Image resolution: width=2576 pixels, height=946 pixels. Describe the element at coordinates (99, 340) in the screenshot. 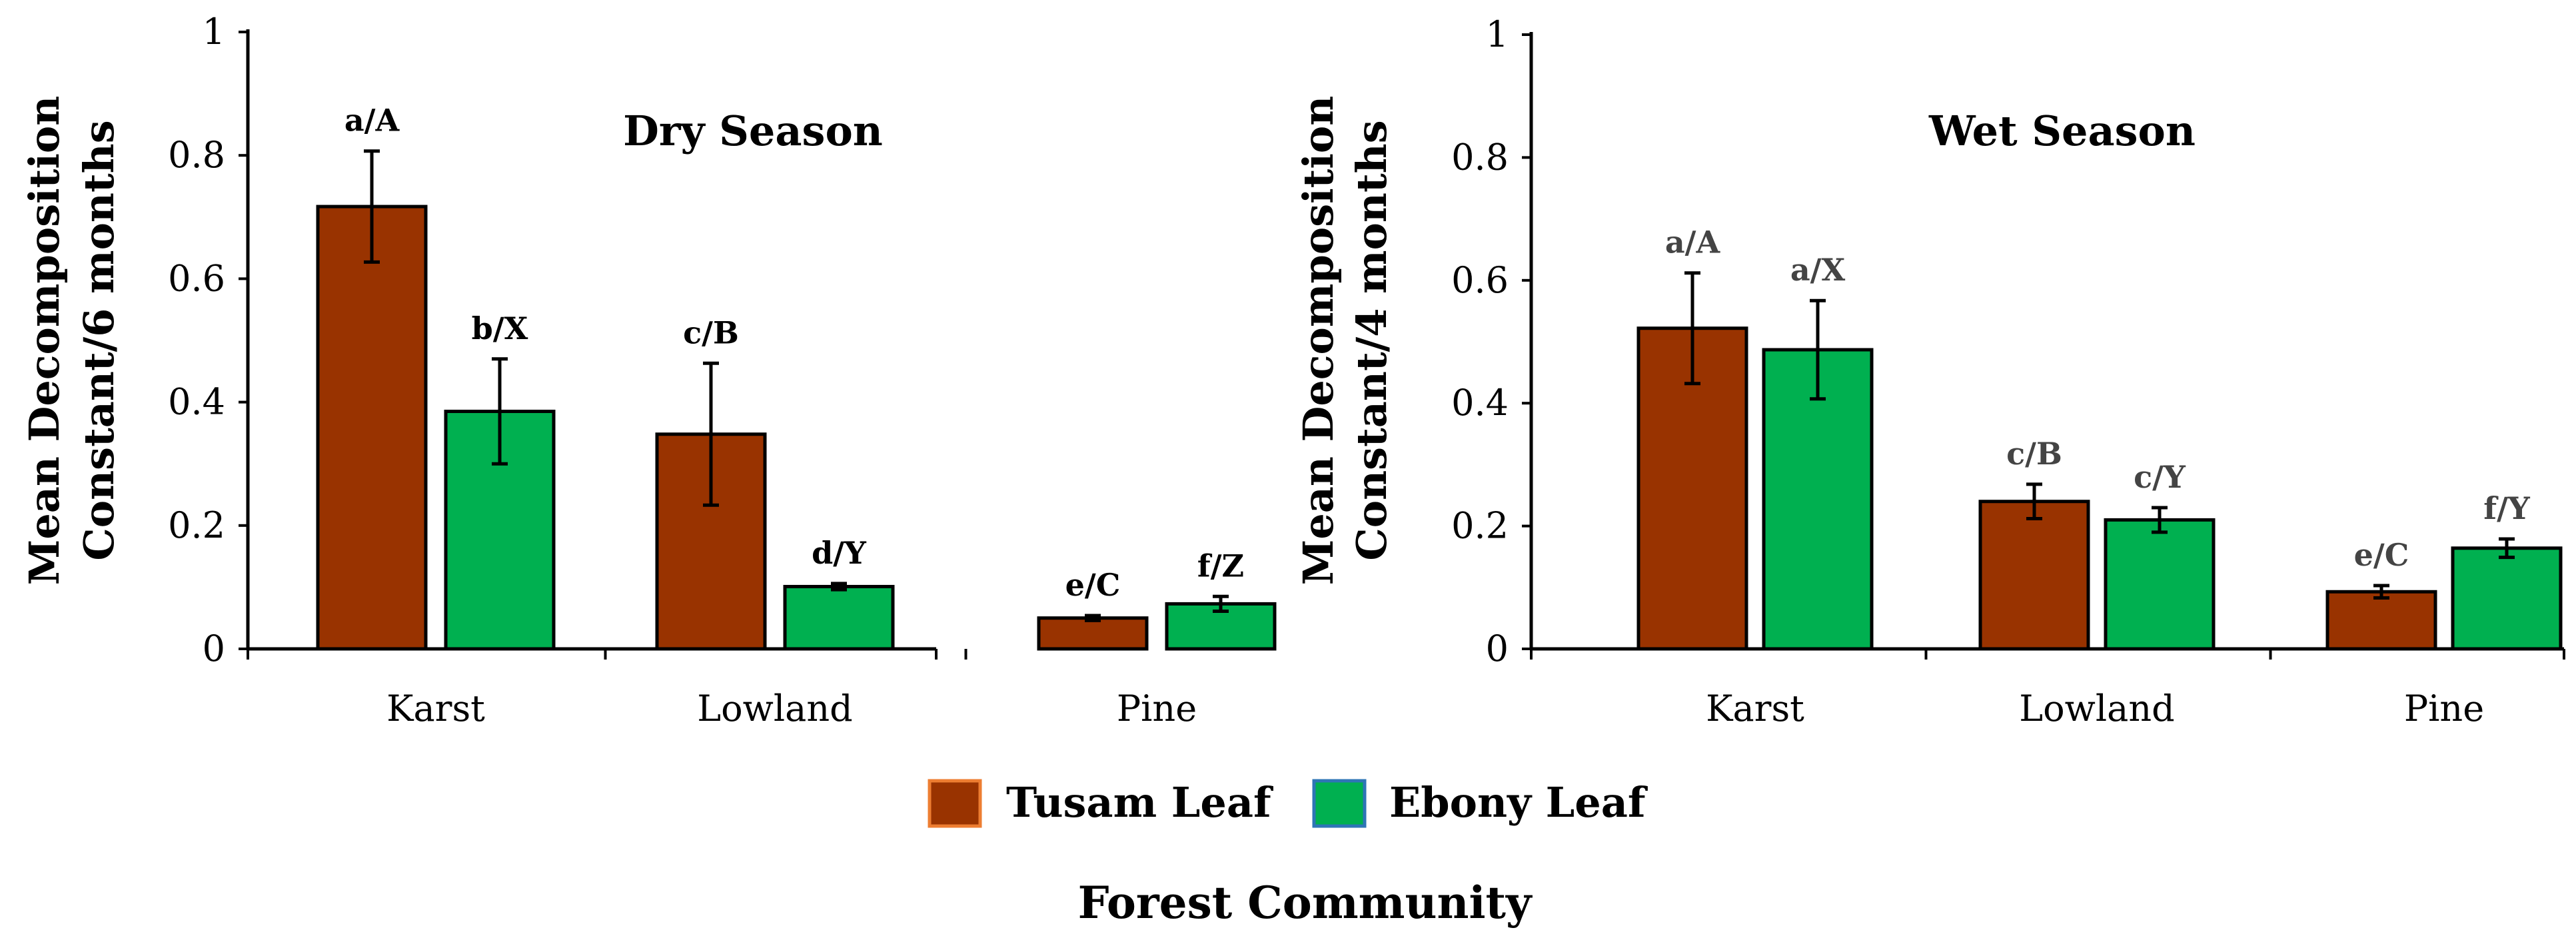

I see `y-axis-title-line: Constant/6 months` at that location.